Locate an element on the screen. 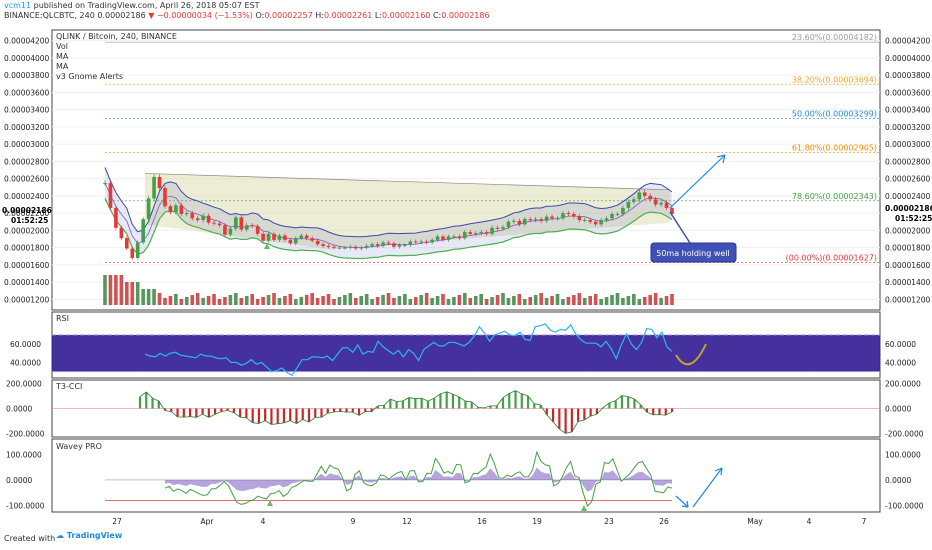  y-tick-left: 0.00001200 is located at coordinates (27, 299).